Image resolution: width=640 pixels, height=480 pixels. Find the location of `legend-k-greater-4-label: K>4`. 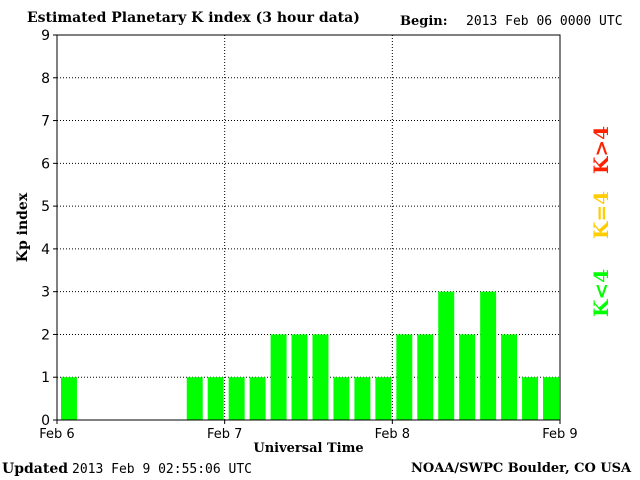

legend-k-greater-4-label: K>4 is located at coordinates (601, 150).